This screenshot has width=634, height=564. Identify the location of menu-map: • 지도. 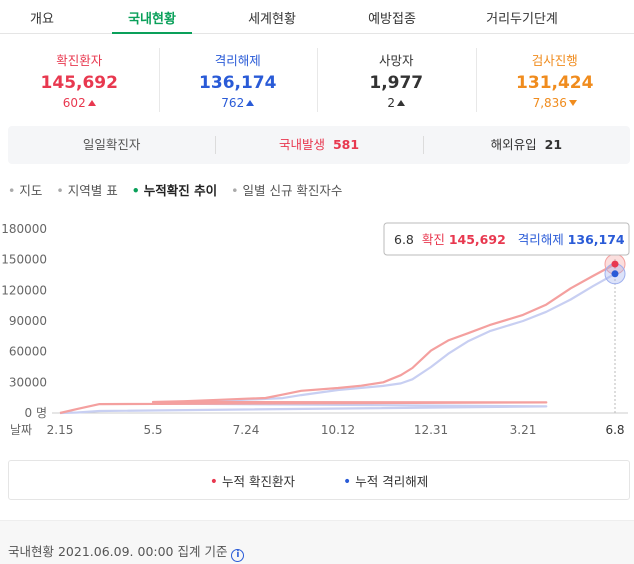
(25, 190).